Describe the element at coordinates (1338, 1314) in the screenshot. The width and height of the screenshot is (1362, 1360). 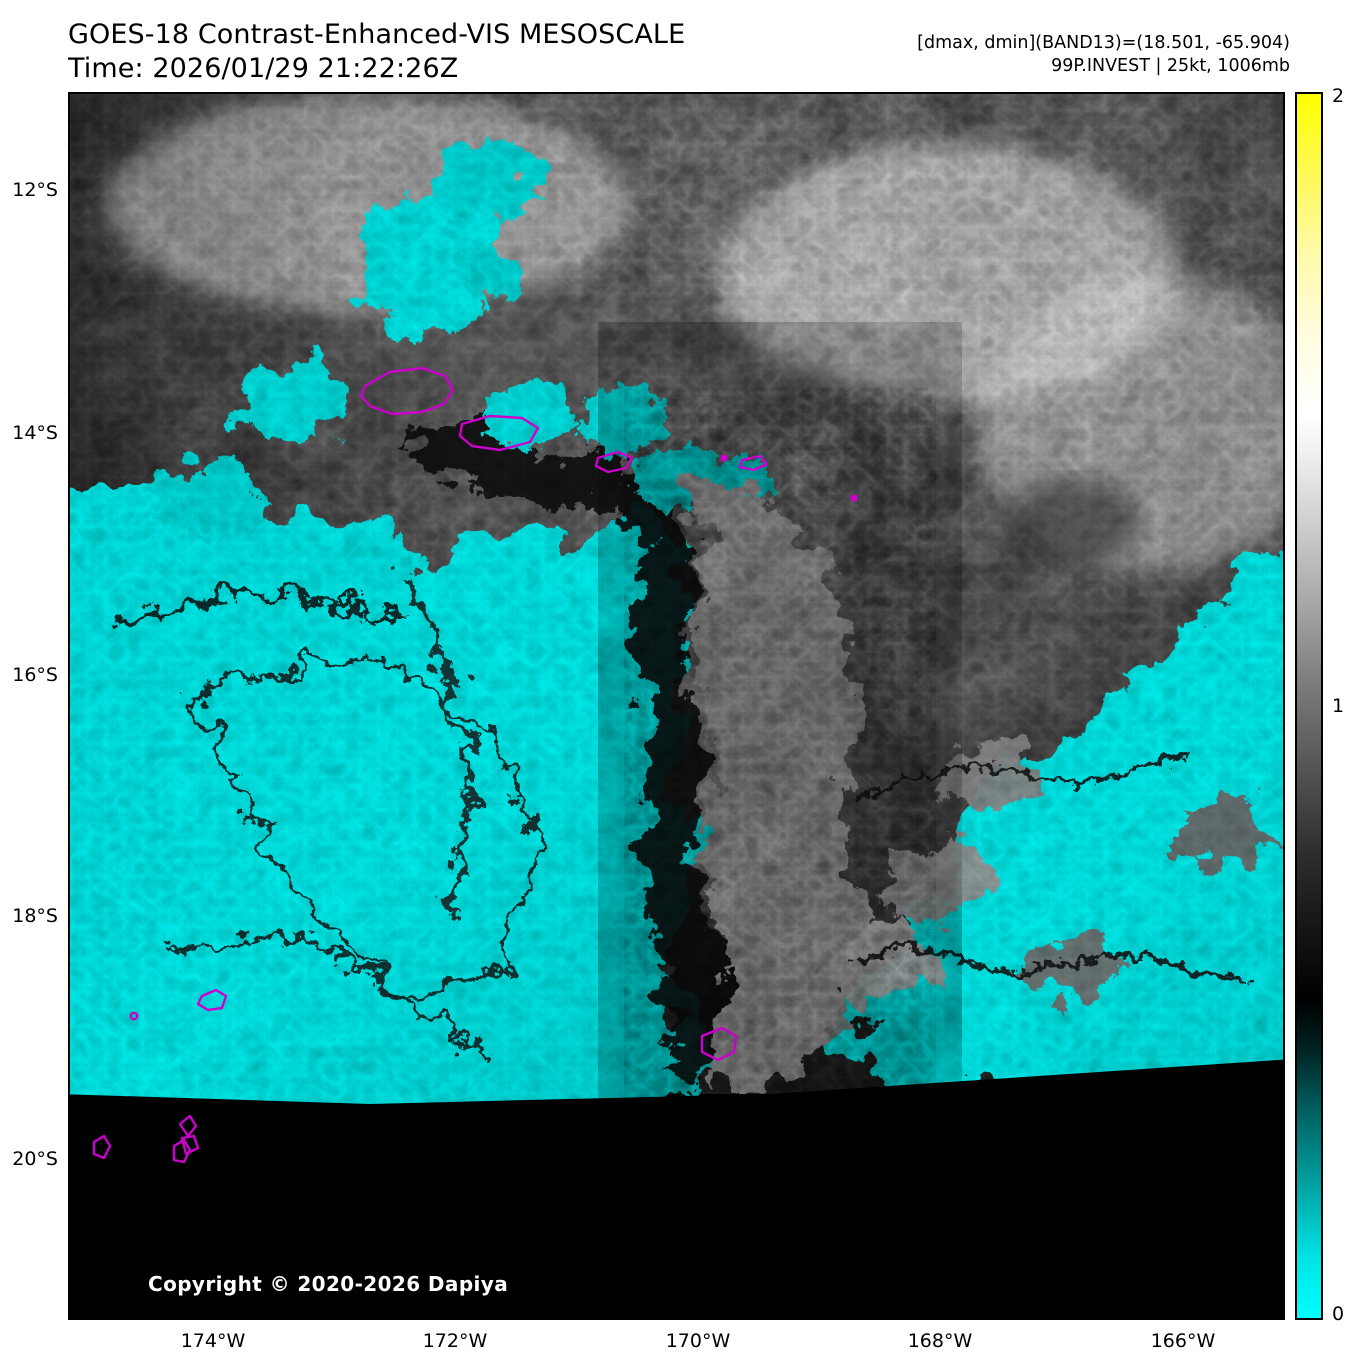
I see `colorbar-tick-label: 0` at that location.